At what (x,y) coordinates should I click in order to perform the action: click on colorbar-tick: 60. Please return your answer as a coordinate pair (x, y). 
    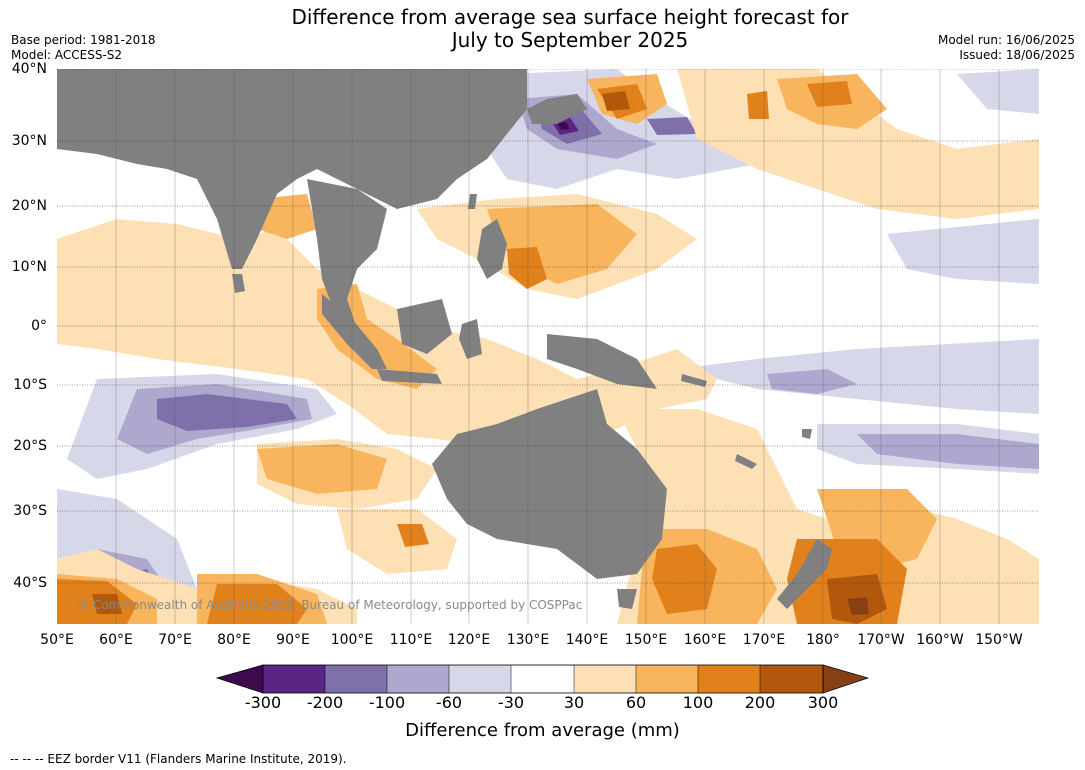
    Looking at the image, I should click on (636, 702).